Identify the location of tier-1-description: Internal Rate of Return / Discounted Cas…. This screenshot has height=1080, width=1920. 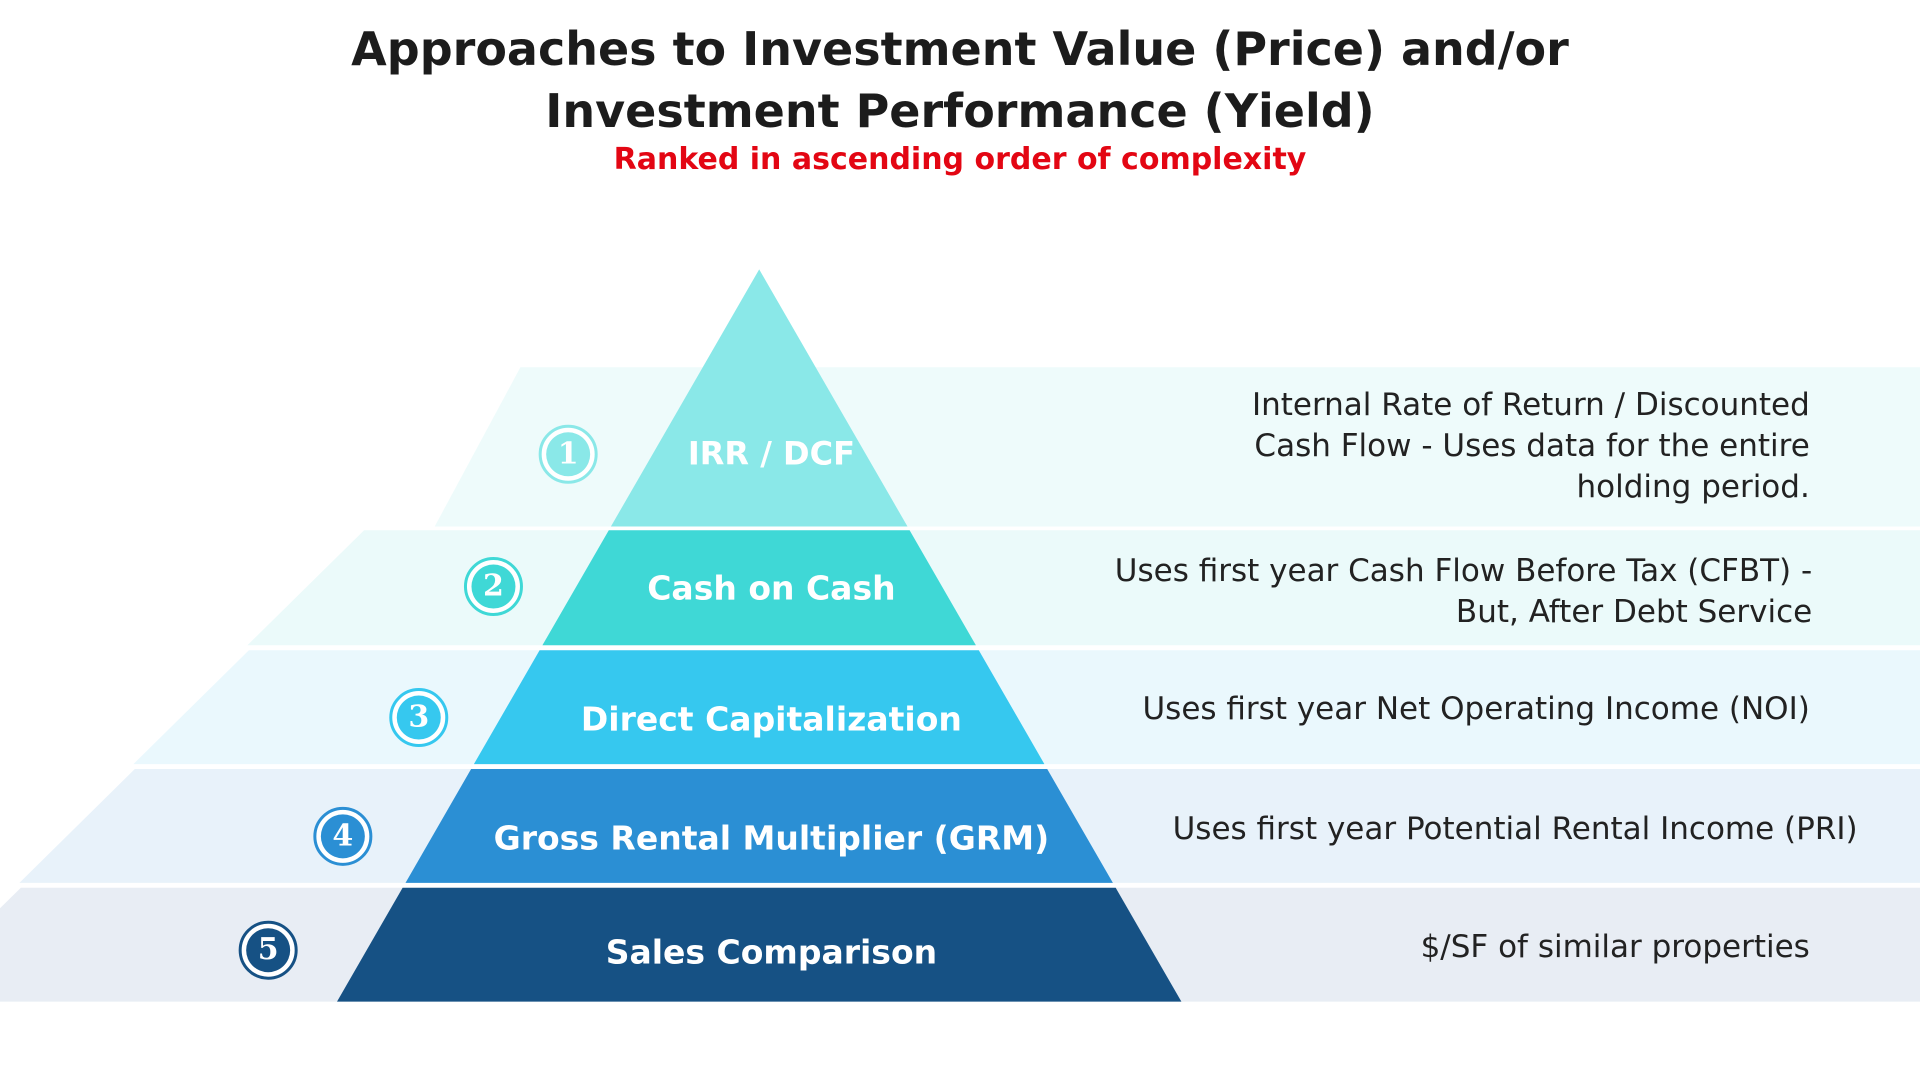
(1530, 445).